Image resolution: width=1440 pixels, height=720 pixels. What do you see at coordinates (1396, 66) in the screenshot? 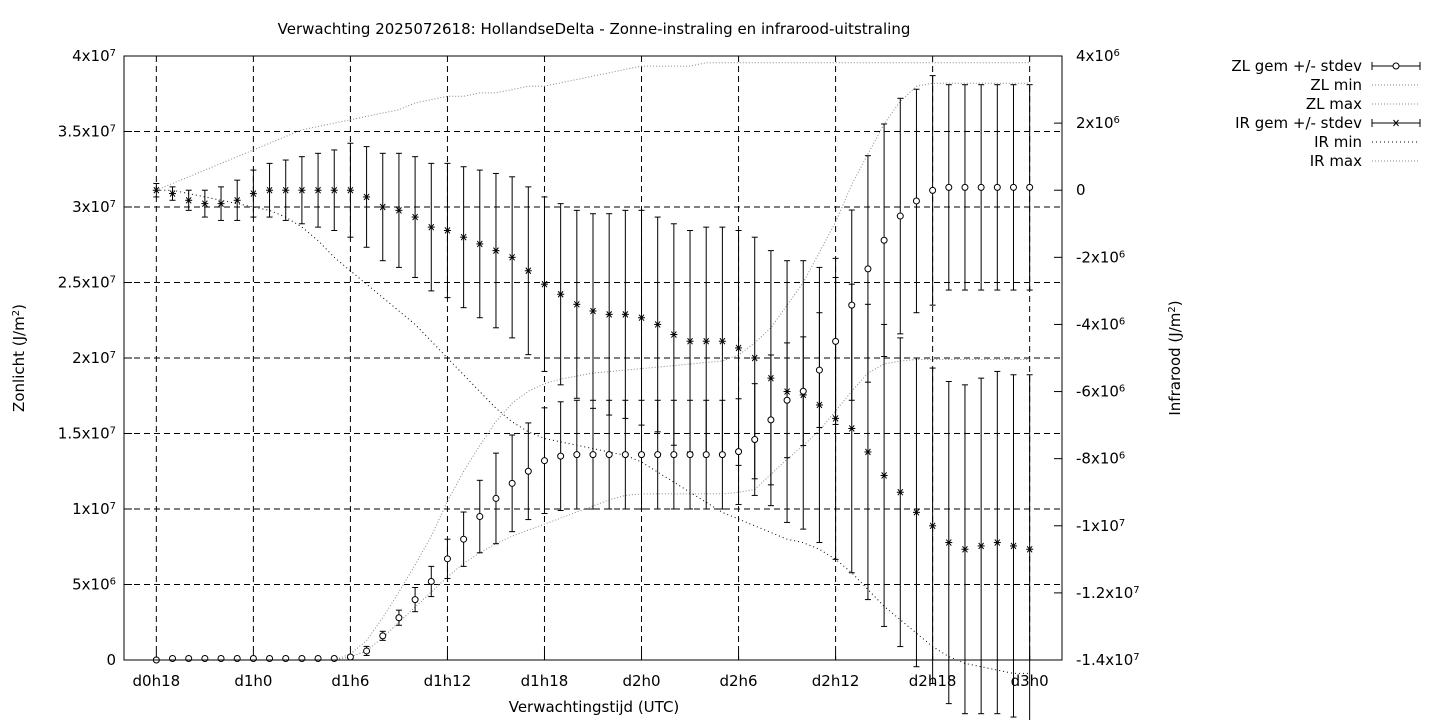
I see `legend-circle-marker` at bounding box center [1396, 66].